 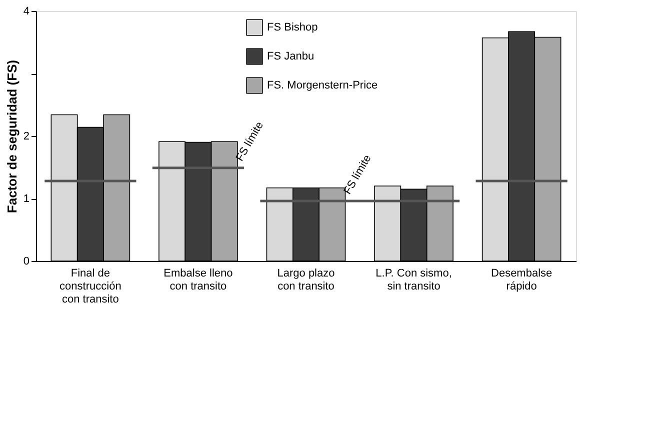 What do you see at coordinates (290, 56) in the screenshot?
I see `legend-label: FS Janbu` at bounding box center [290, 56].